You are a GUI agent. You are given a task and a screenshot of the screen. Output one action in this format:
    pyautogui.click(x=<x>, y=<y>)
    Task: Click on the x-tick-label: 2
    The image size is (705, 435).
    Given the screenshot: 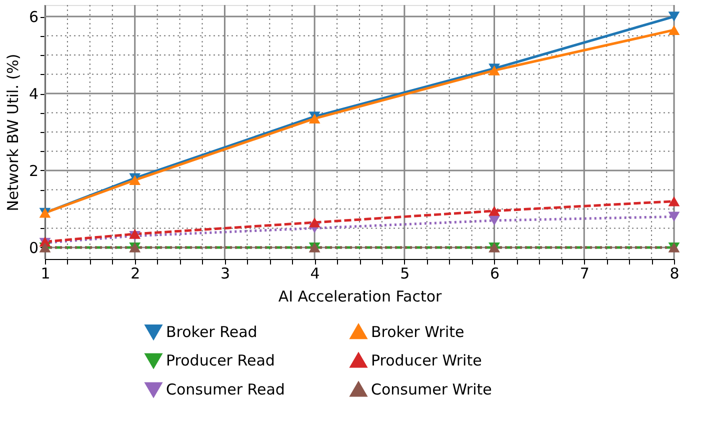 What is the action you would take?
    pyautogui.click(x=135, y=273)
    